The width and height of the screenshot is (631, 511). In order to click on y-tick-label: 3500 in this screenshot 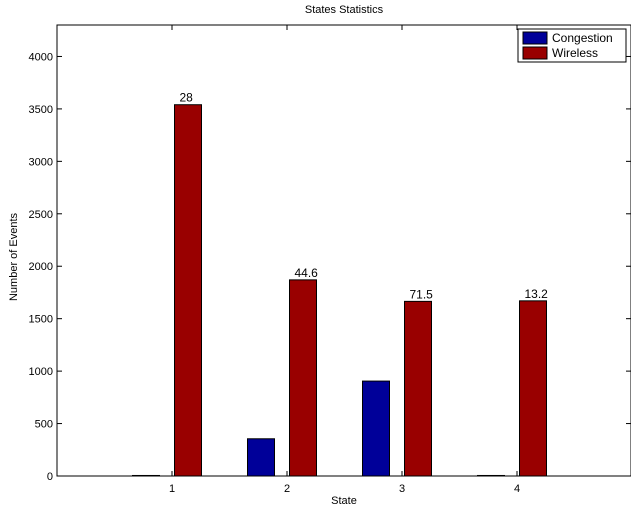, I will do `click(41, 110)`.